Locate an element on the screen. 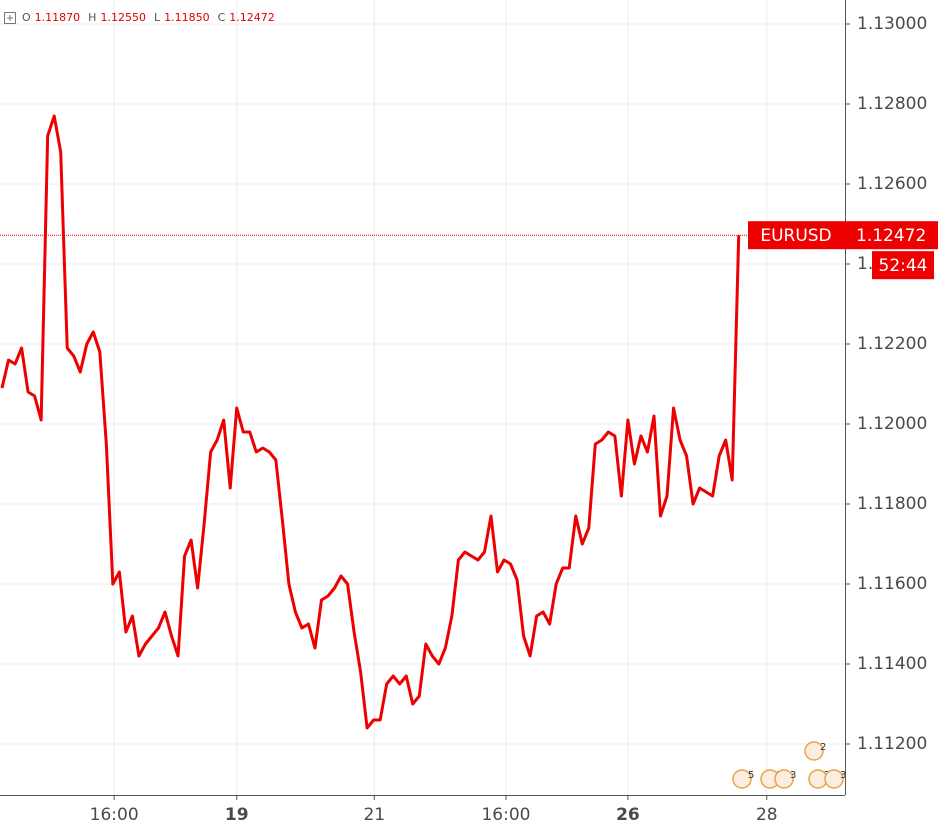 The image size is (938, 832). ohlc-key: C is located at coordinates (222, 17).